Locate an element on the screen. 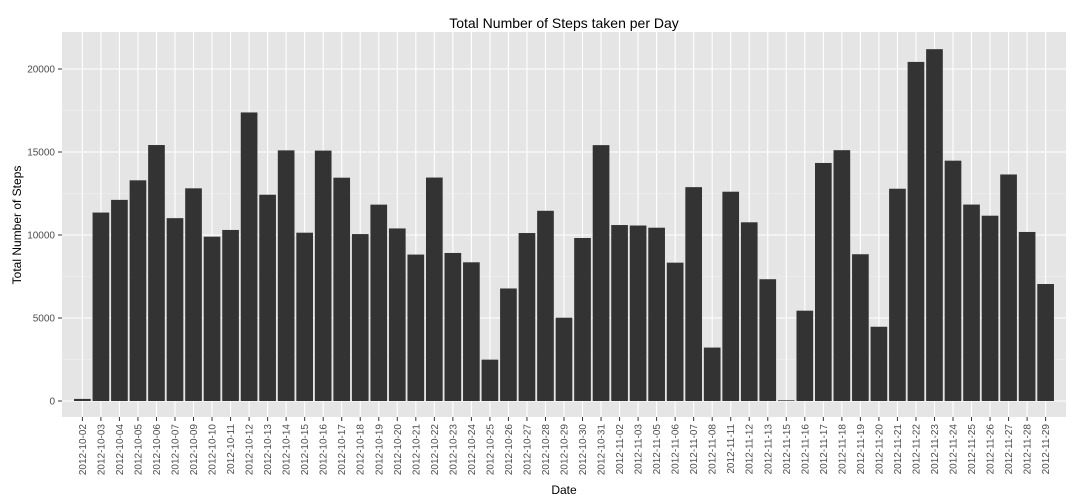 The width and height of the screenshot is (1080, 504). y-tick-label: 5000 is located at coordinates (44, 319).